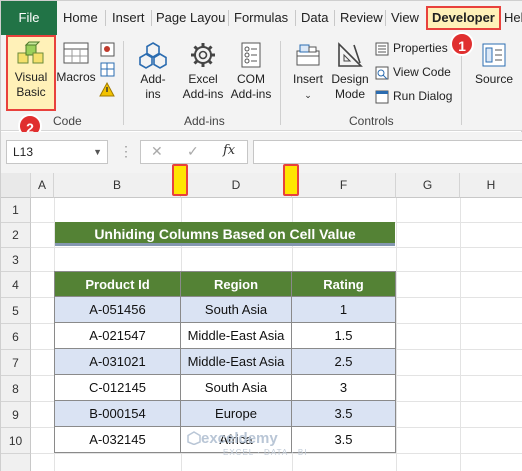  Describe the element at coordinates (157, 151) in the screenshot. I see `cancel-icon: ✕` at that location.